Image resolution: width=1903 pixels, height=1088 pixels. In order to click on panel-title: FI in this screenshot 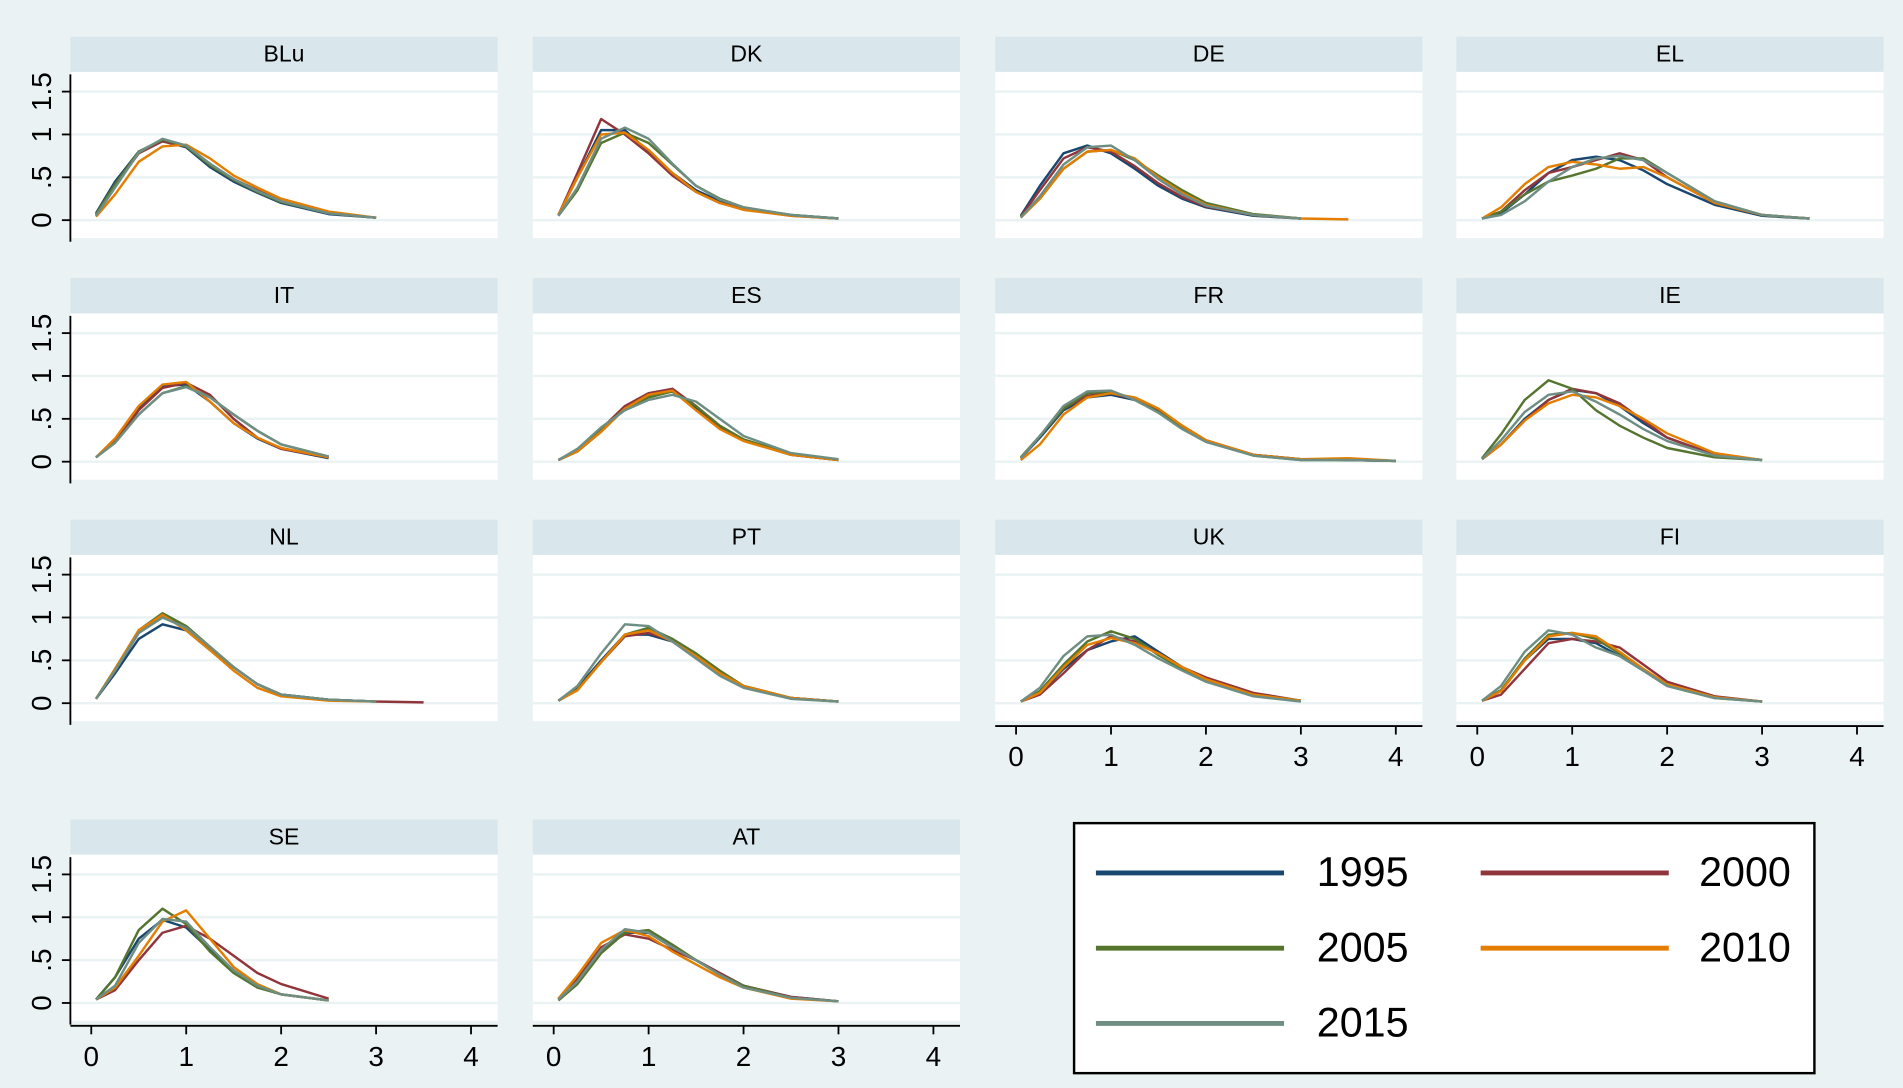, I will do `click(1670, 537)`.